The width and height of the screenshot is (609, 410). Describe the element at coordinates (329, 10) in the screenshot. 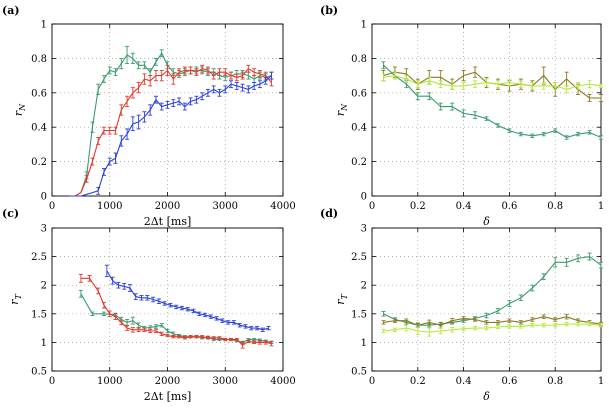

I see `panel-label: (b)` at that location.